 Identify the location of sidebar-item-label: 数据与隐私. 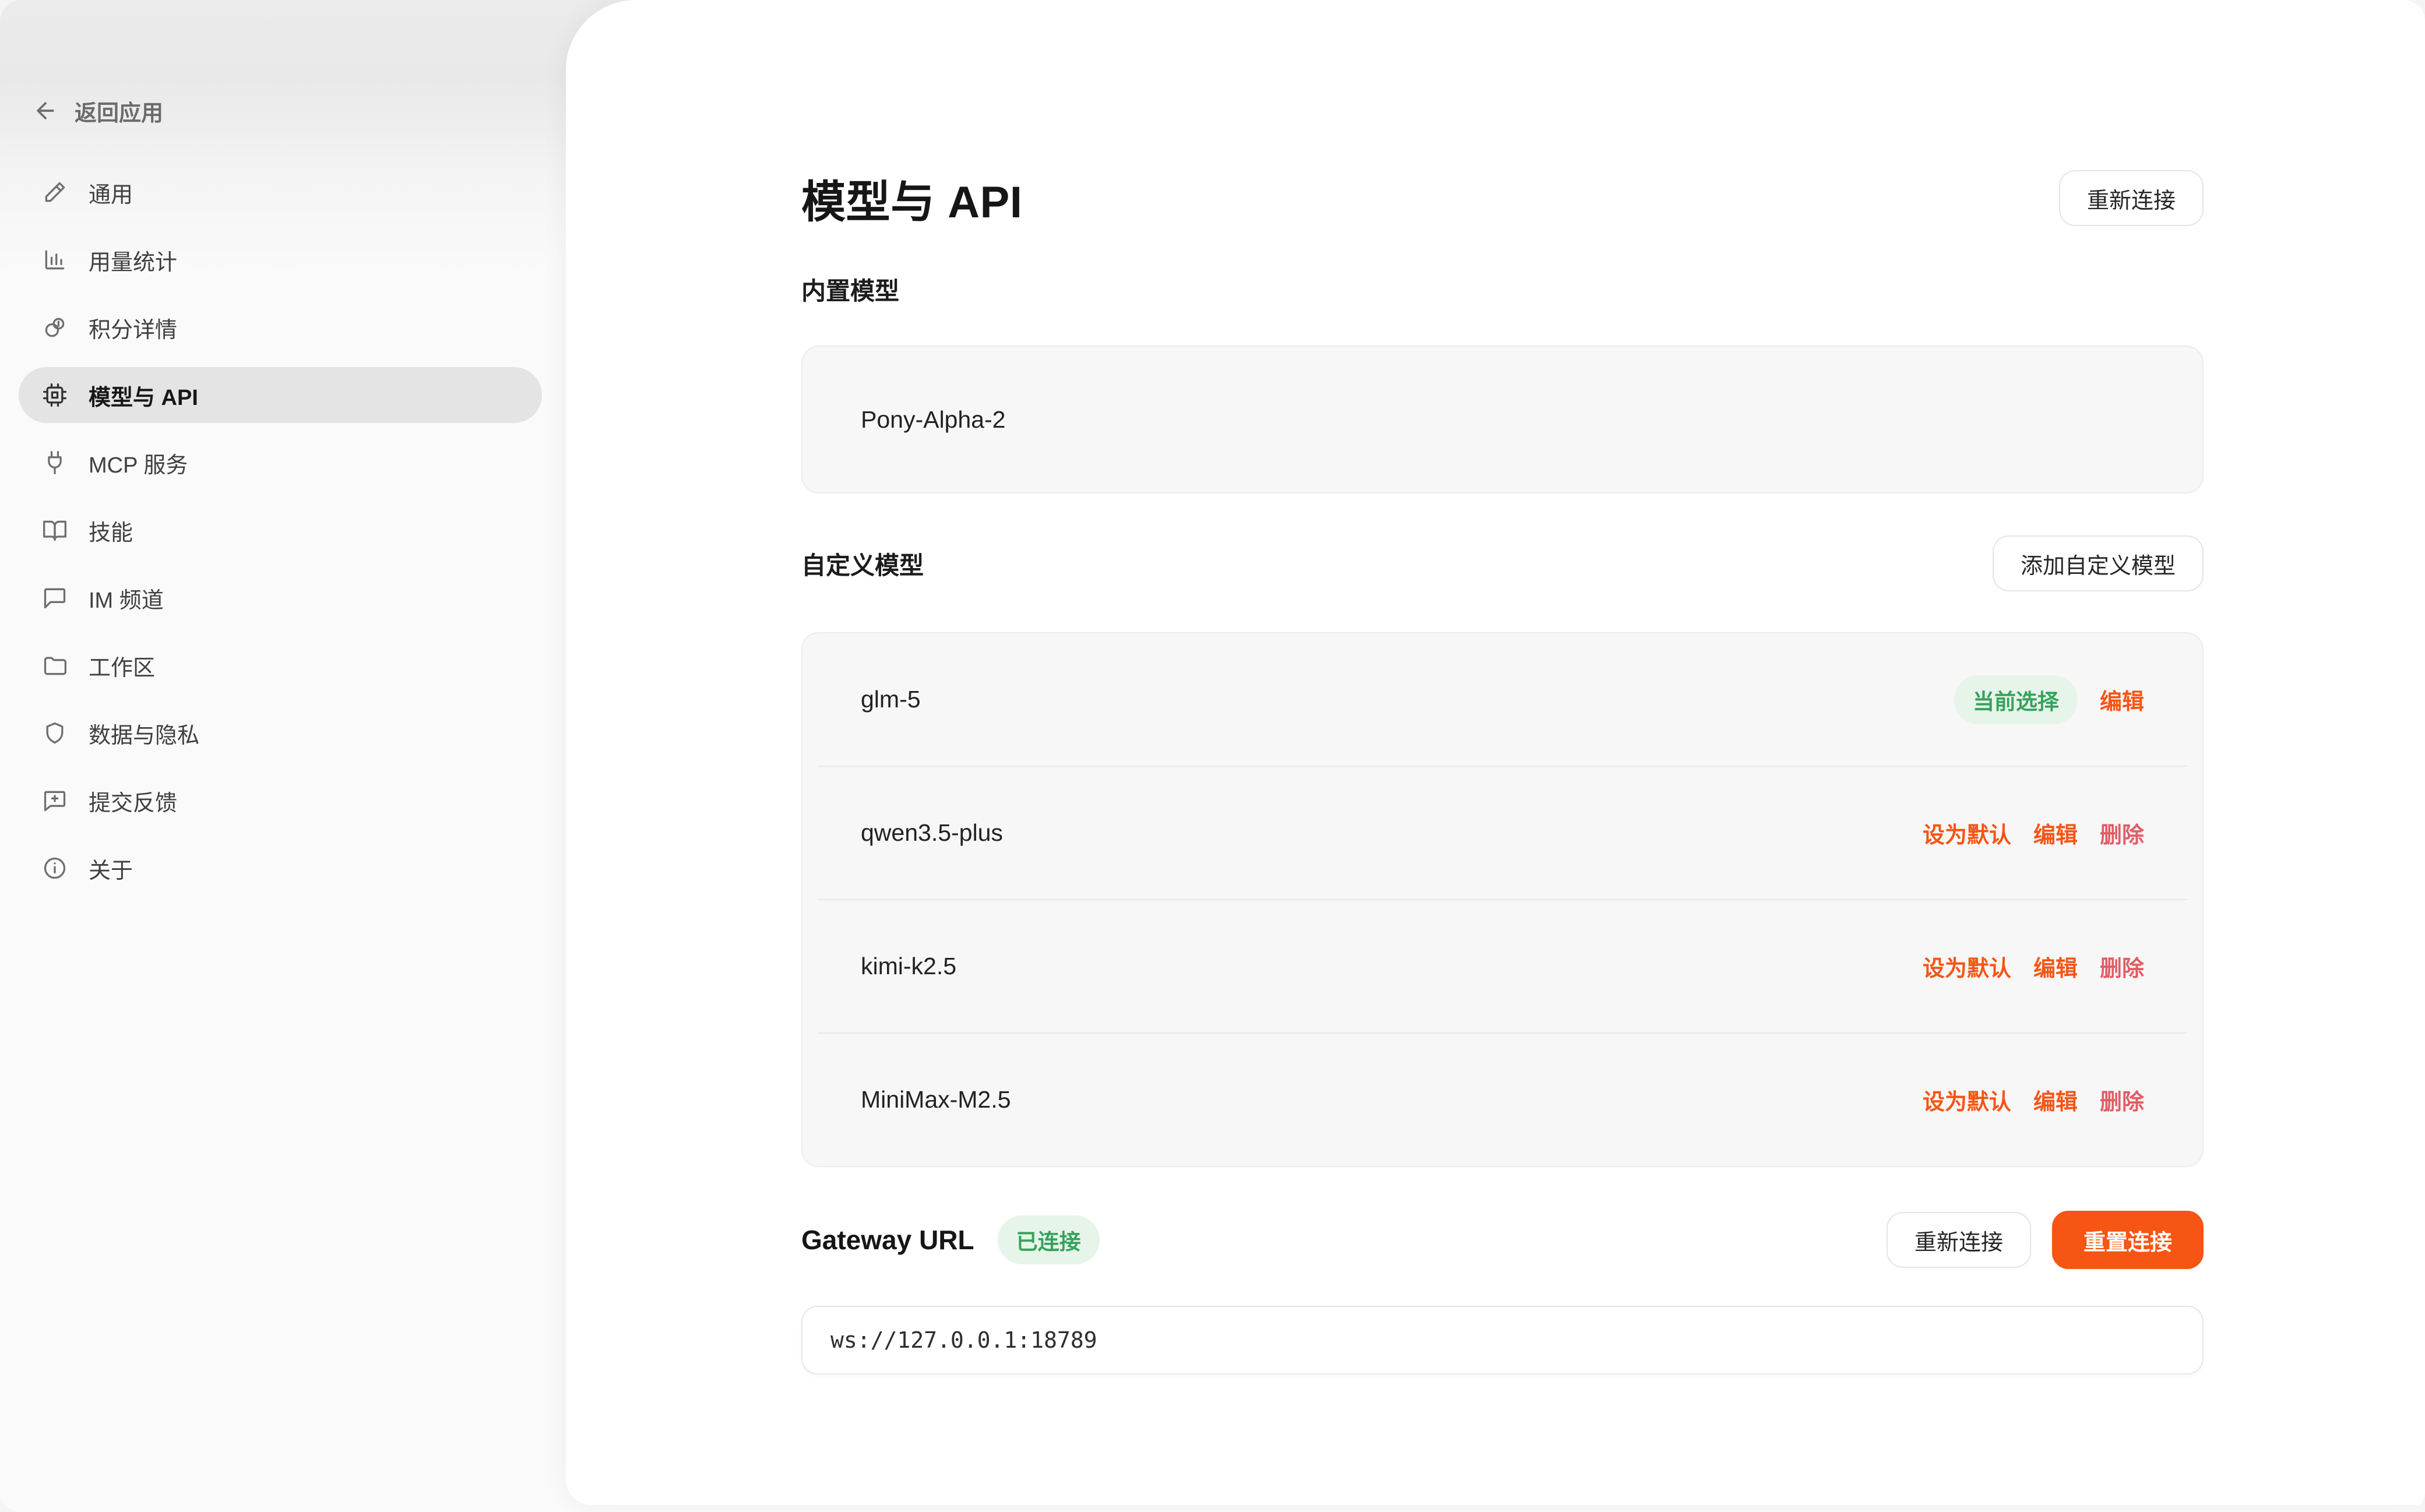
(144, 735).